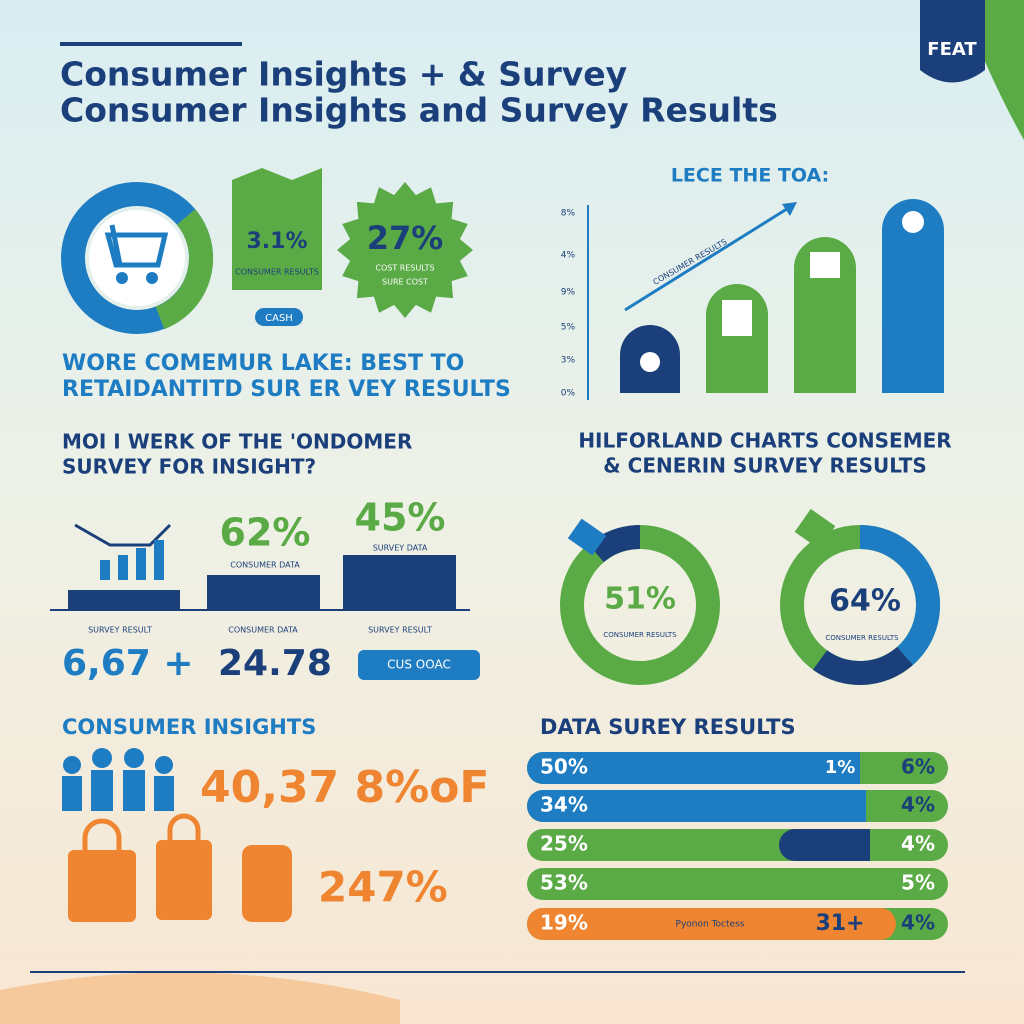 This screenshot has width=1024, height=1024. I want to click on wave, so click(200, 998).